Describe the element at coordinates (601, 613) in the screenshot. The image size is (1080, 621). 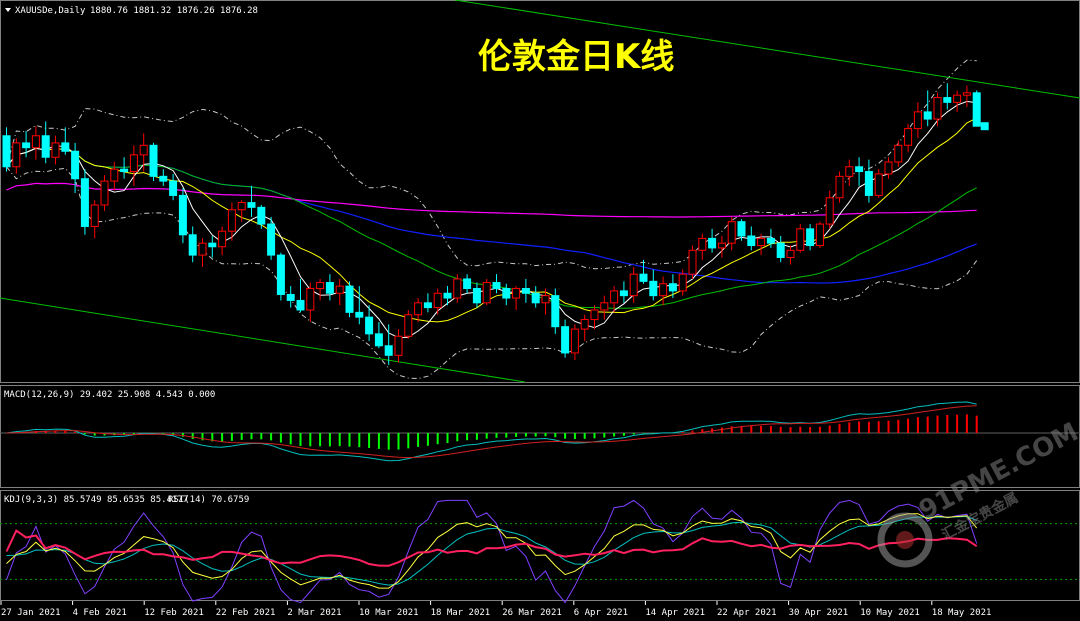
I see `x-axis-tick-label: 6 Apr 2021` at that location.